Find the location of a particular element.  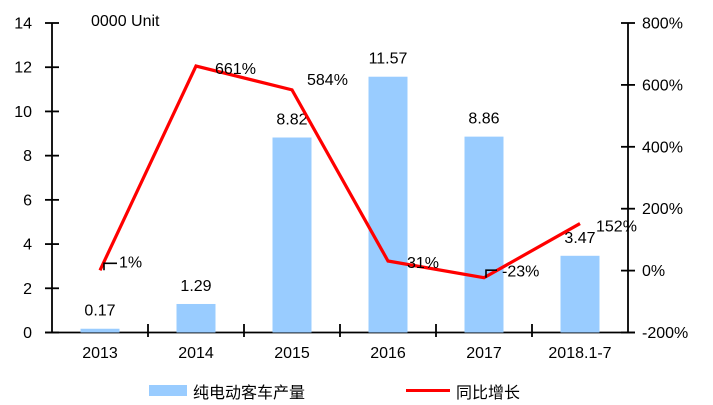

line-value-label: 1% is located at coordinates (130, 262).